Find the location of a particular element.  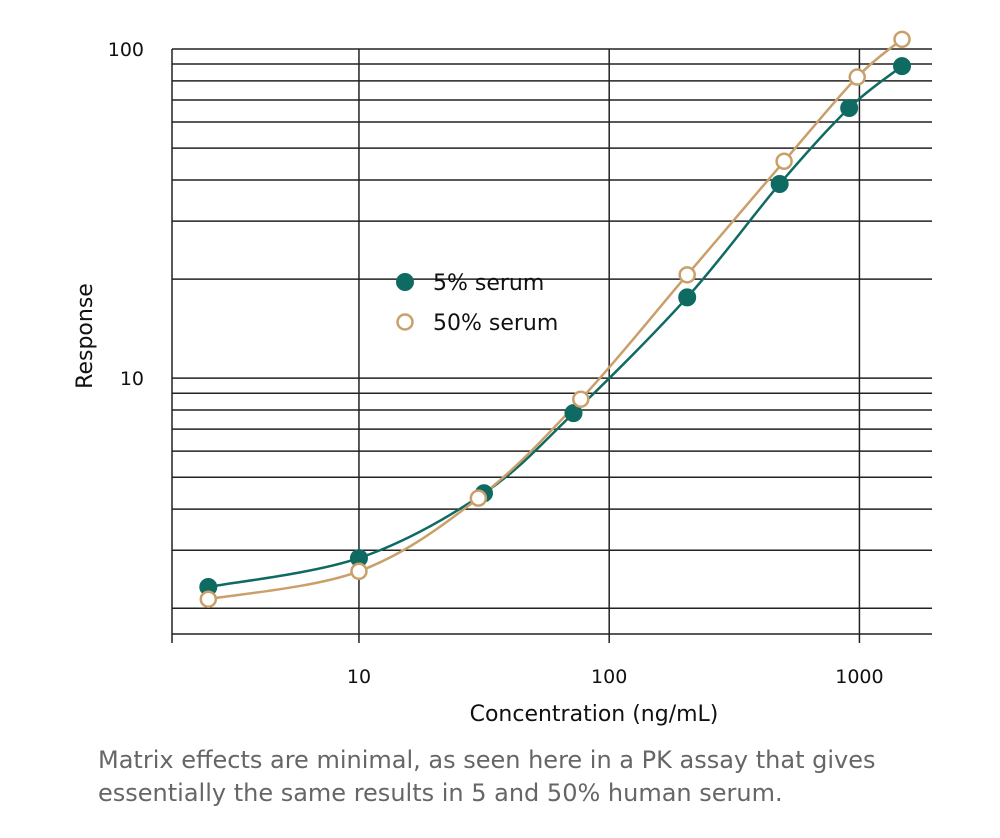

legend-label: 5% serum is located at coordinates (488, 283).